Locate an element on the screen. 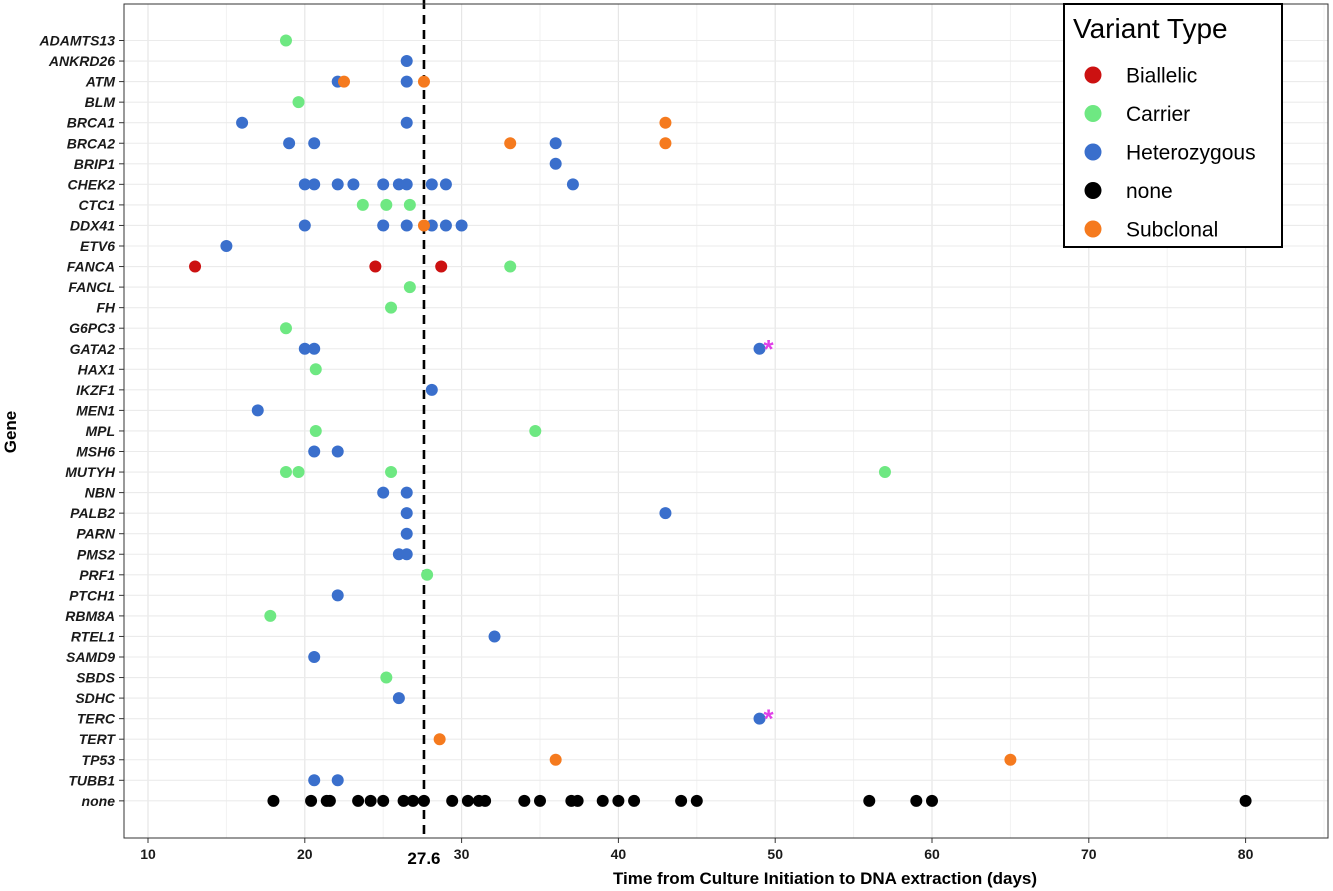  y-tick-label: HAX1 is located at coordinates (97, 369).